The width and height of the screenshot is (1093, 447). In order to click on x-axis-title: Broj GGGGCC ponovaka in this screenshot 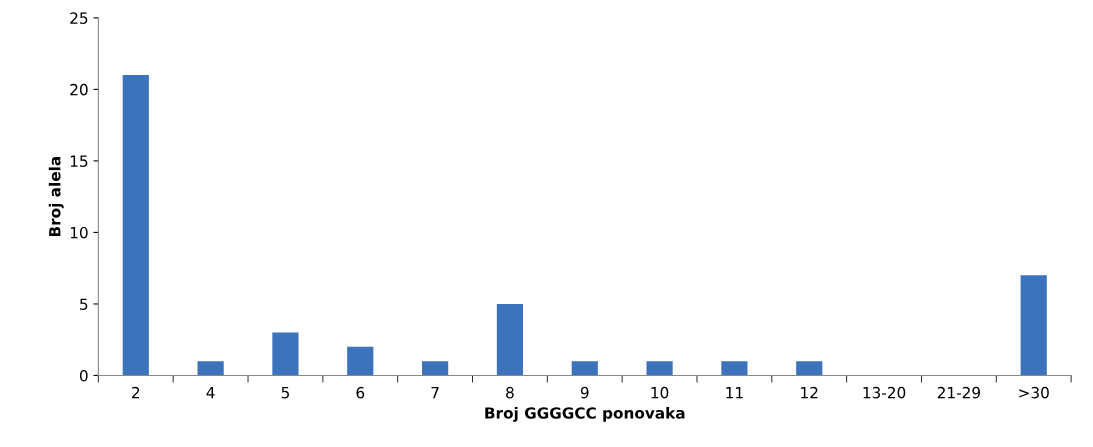, I will do `click(585, 414)`.